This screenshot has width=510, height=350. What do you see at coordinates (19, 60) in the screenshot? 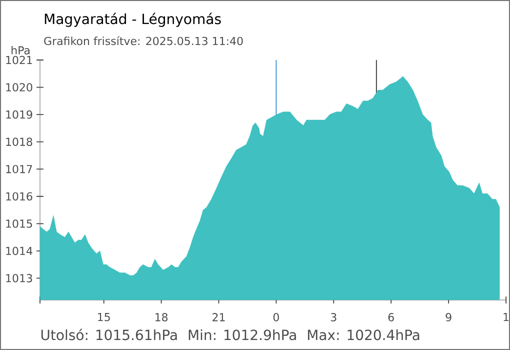
I see `y-tick-label: 1021` at bounding box center [19, 60].